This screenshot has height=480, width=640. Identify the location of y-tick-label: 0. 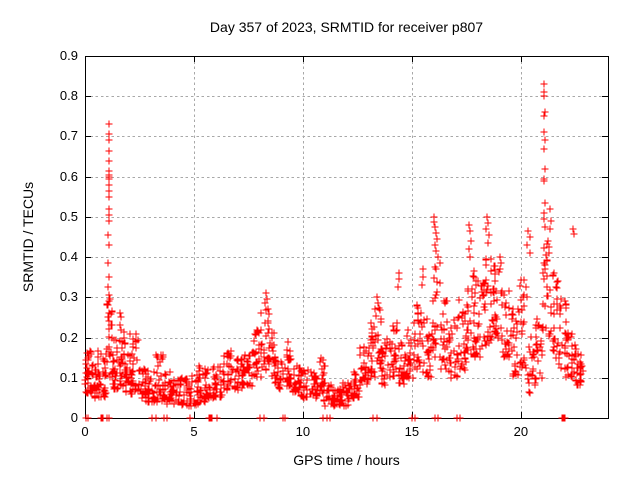
(74, 417).